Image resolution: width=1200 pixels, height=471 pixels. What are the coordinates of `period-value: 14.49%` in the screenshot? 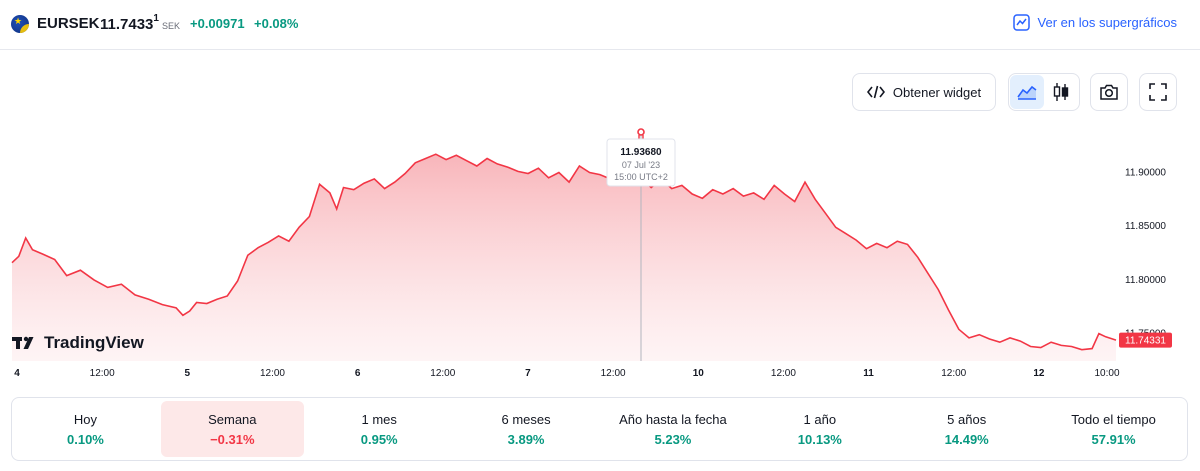 It's located at (966, 439).